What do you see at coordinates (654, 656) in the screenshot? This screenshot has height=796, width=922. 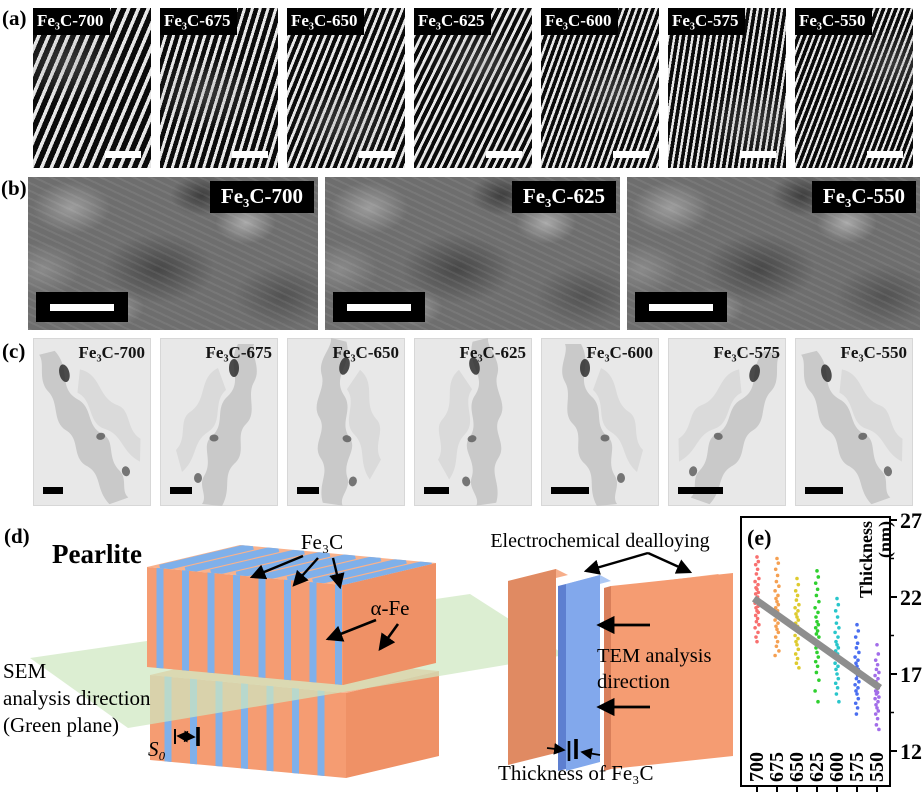 I see `svg-text: TEM analysis` at bounding box center [654, 656].